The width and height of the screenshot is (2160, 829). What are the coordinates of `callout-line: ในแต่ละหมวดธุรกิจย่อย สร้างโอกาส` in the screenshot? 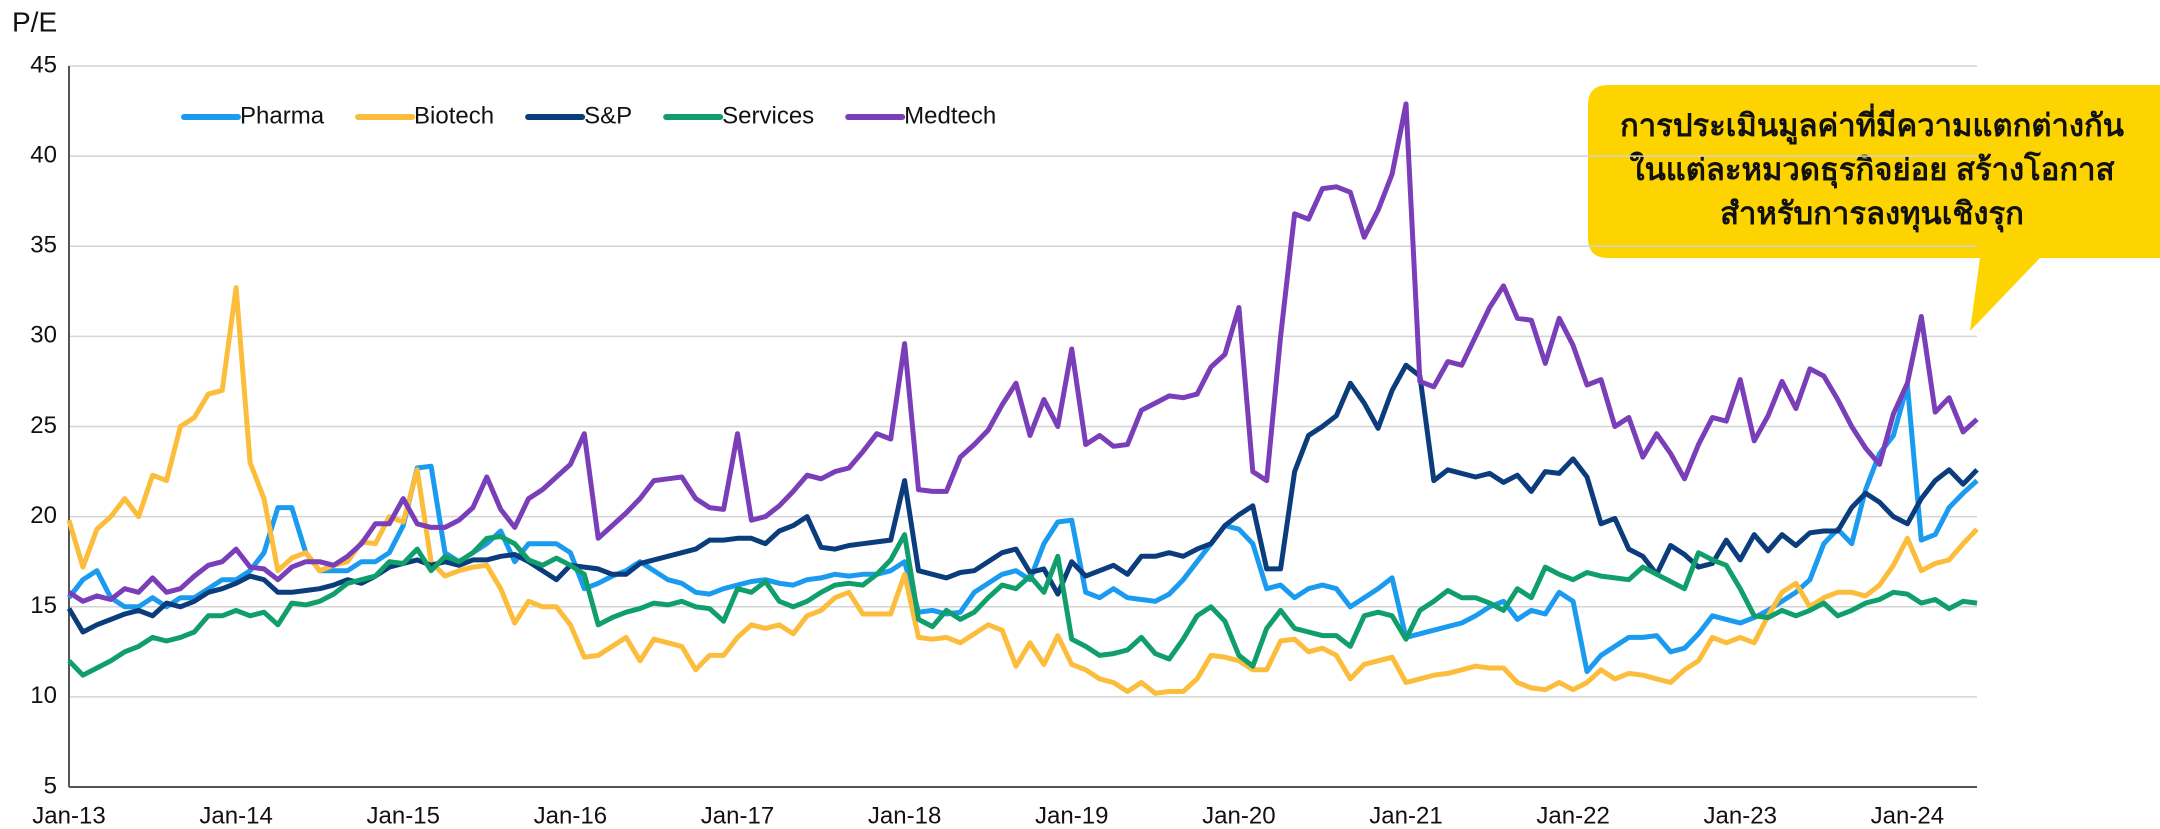 It's located at (1871, 170).